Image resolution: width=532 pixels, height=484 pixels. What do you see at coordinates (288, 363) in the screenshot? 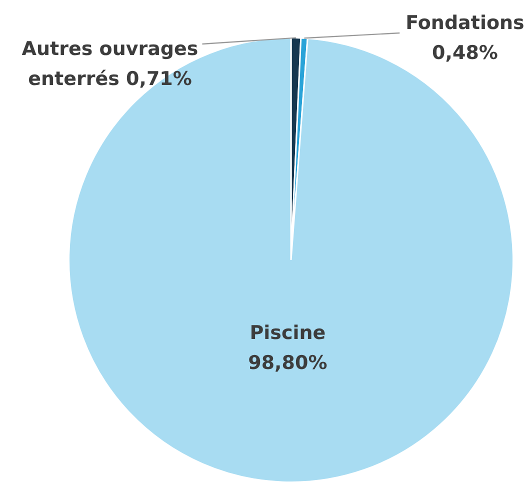
I see `data-label: 98,80%` at bounding box center [288, 363].